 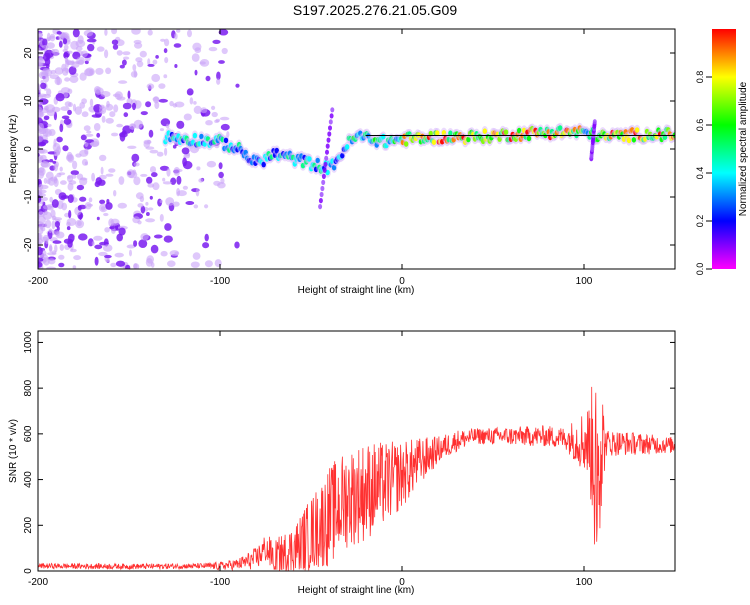 What do you see at coordinates (220, 582) in the screenshot?
I see `x-tick-label: -100` at bounding box center [220, 582].